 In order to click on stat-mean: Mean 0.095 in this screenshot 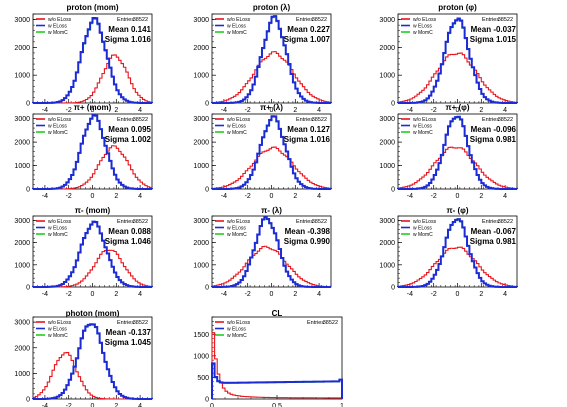, I will do `click(129, 129)`.